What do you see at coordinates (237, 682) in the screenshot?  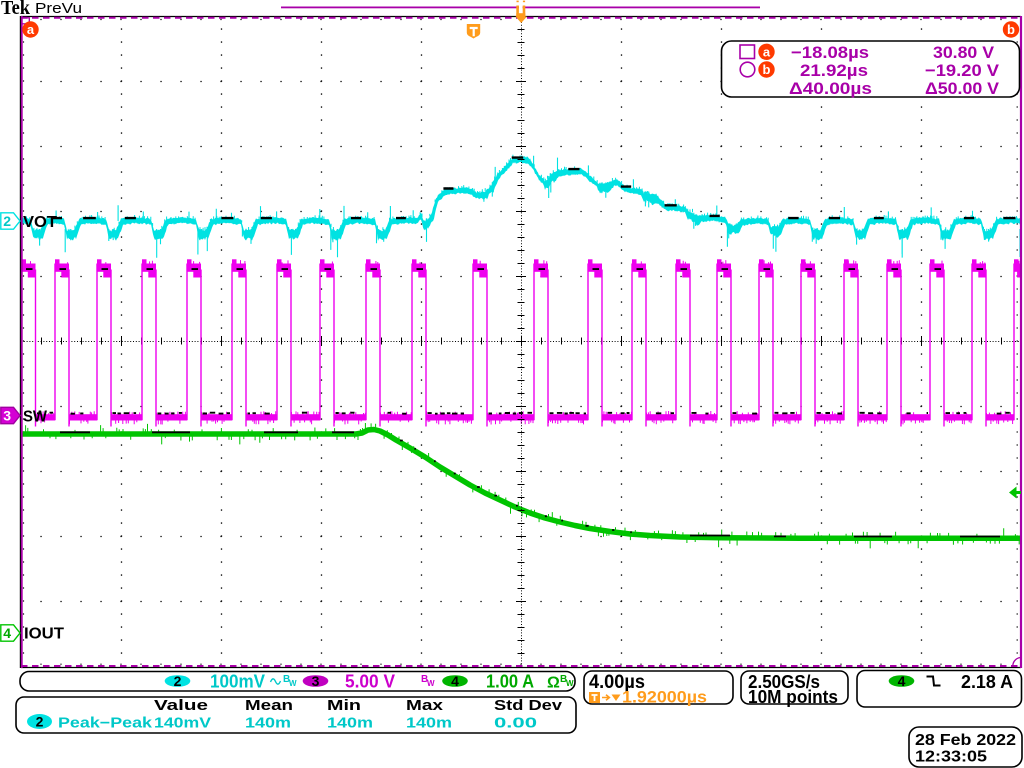 I see `svg-text: 100mV` at bounding box center [237, 682].